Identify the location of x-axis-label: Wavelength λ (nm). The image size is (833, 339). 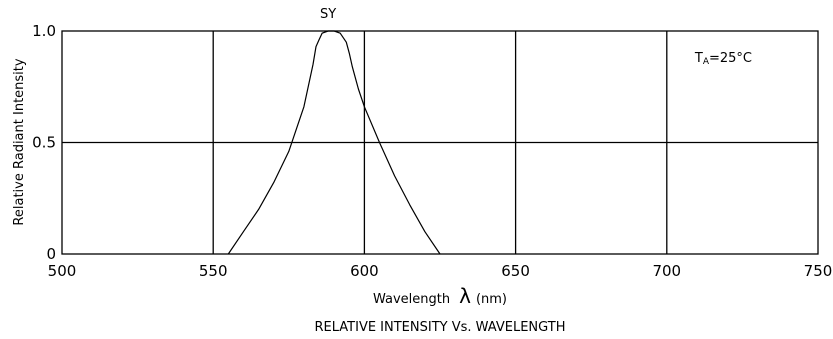
(440, 296).